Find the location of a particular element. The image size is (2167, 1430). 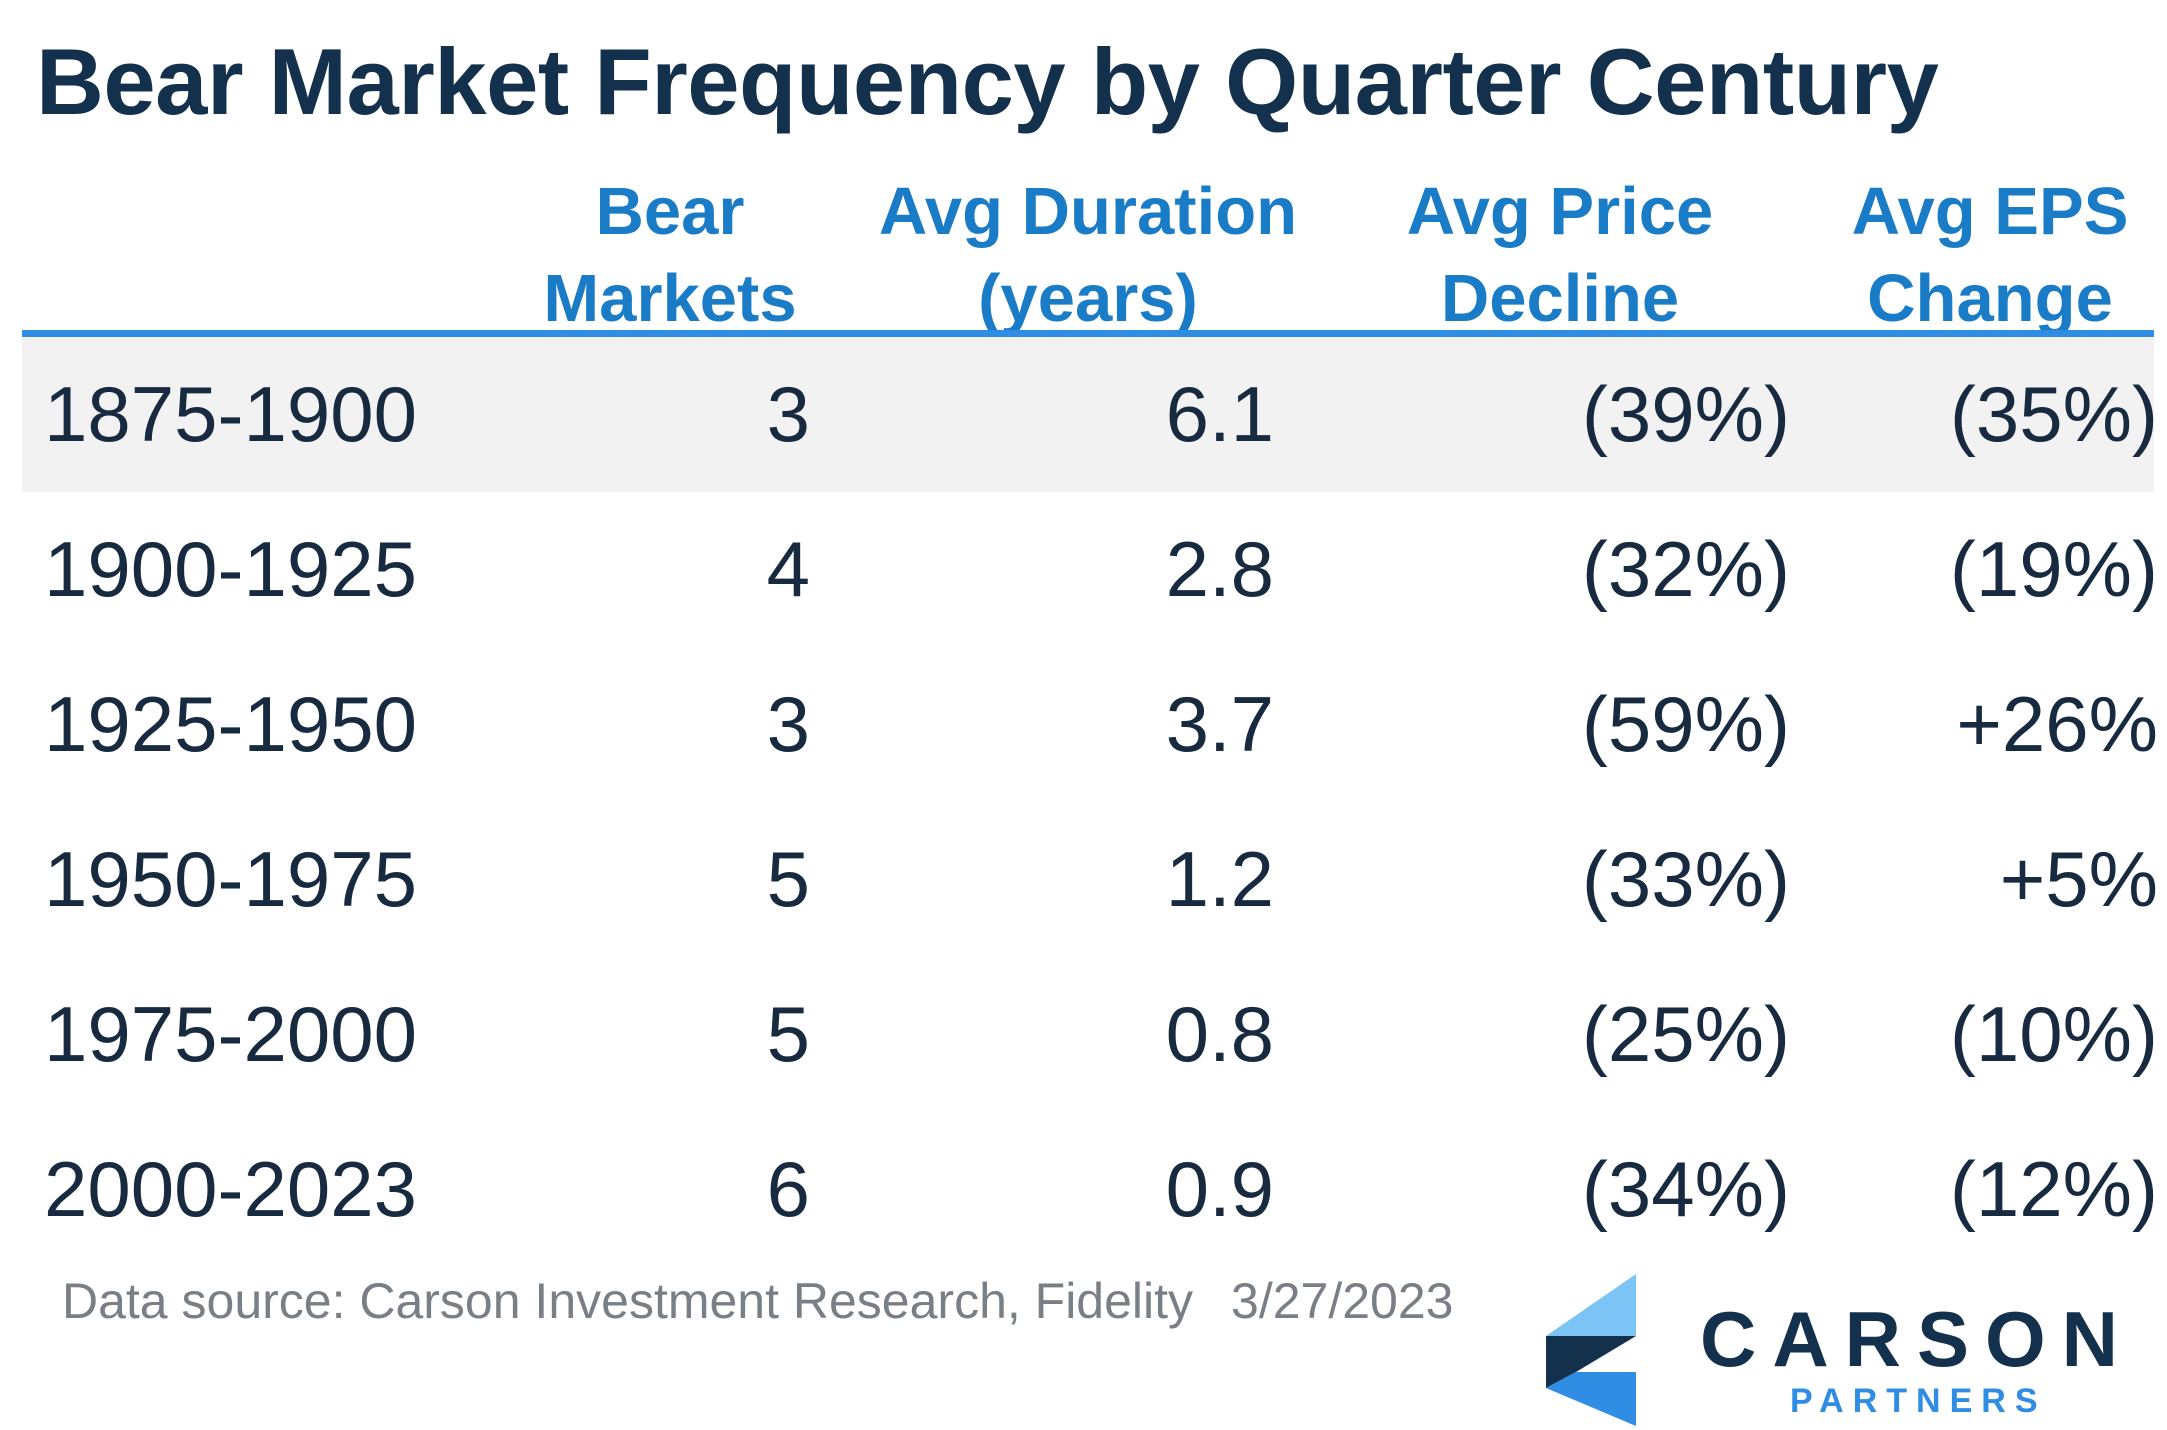

cell-avg-duration: 1.2 is located at coordinates (1219, 879).